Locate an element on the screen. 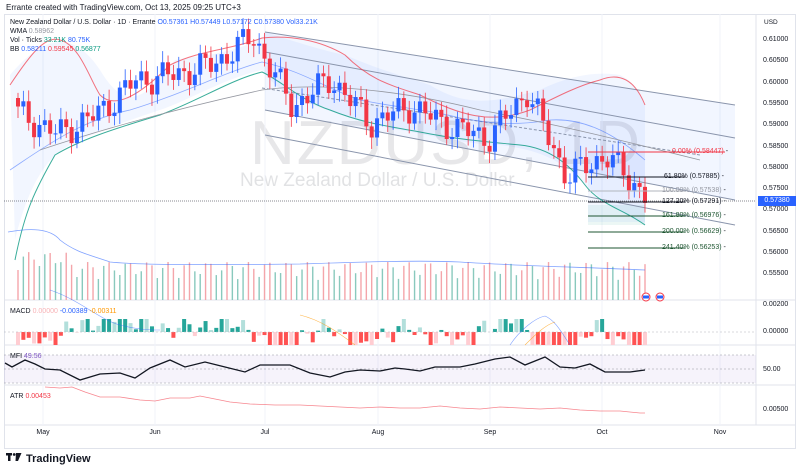 The image size is (800, 473). mfi-axis-tick: 50.00 is located at coordinates (772, 369).